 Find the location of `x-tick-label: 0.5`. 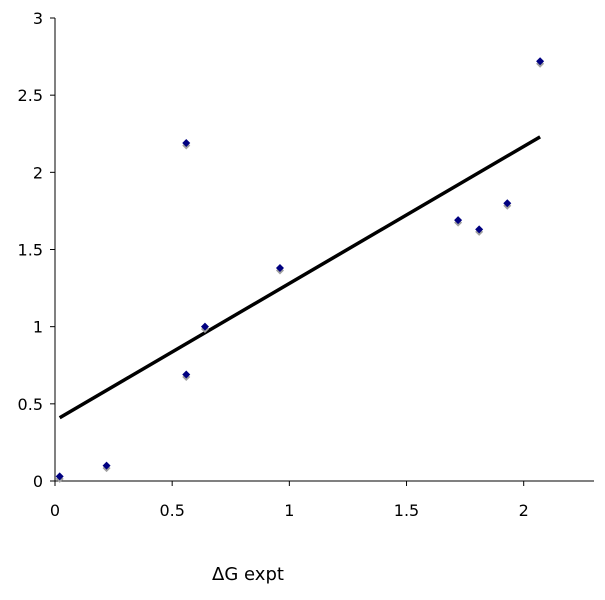

x-tick-label: 0.5 is located at coordinates (171, 510).